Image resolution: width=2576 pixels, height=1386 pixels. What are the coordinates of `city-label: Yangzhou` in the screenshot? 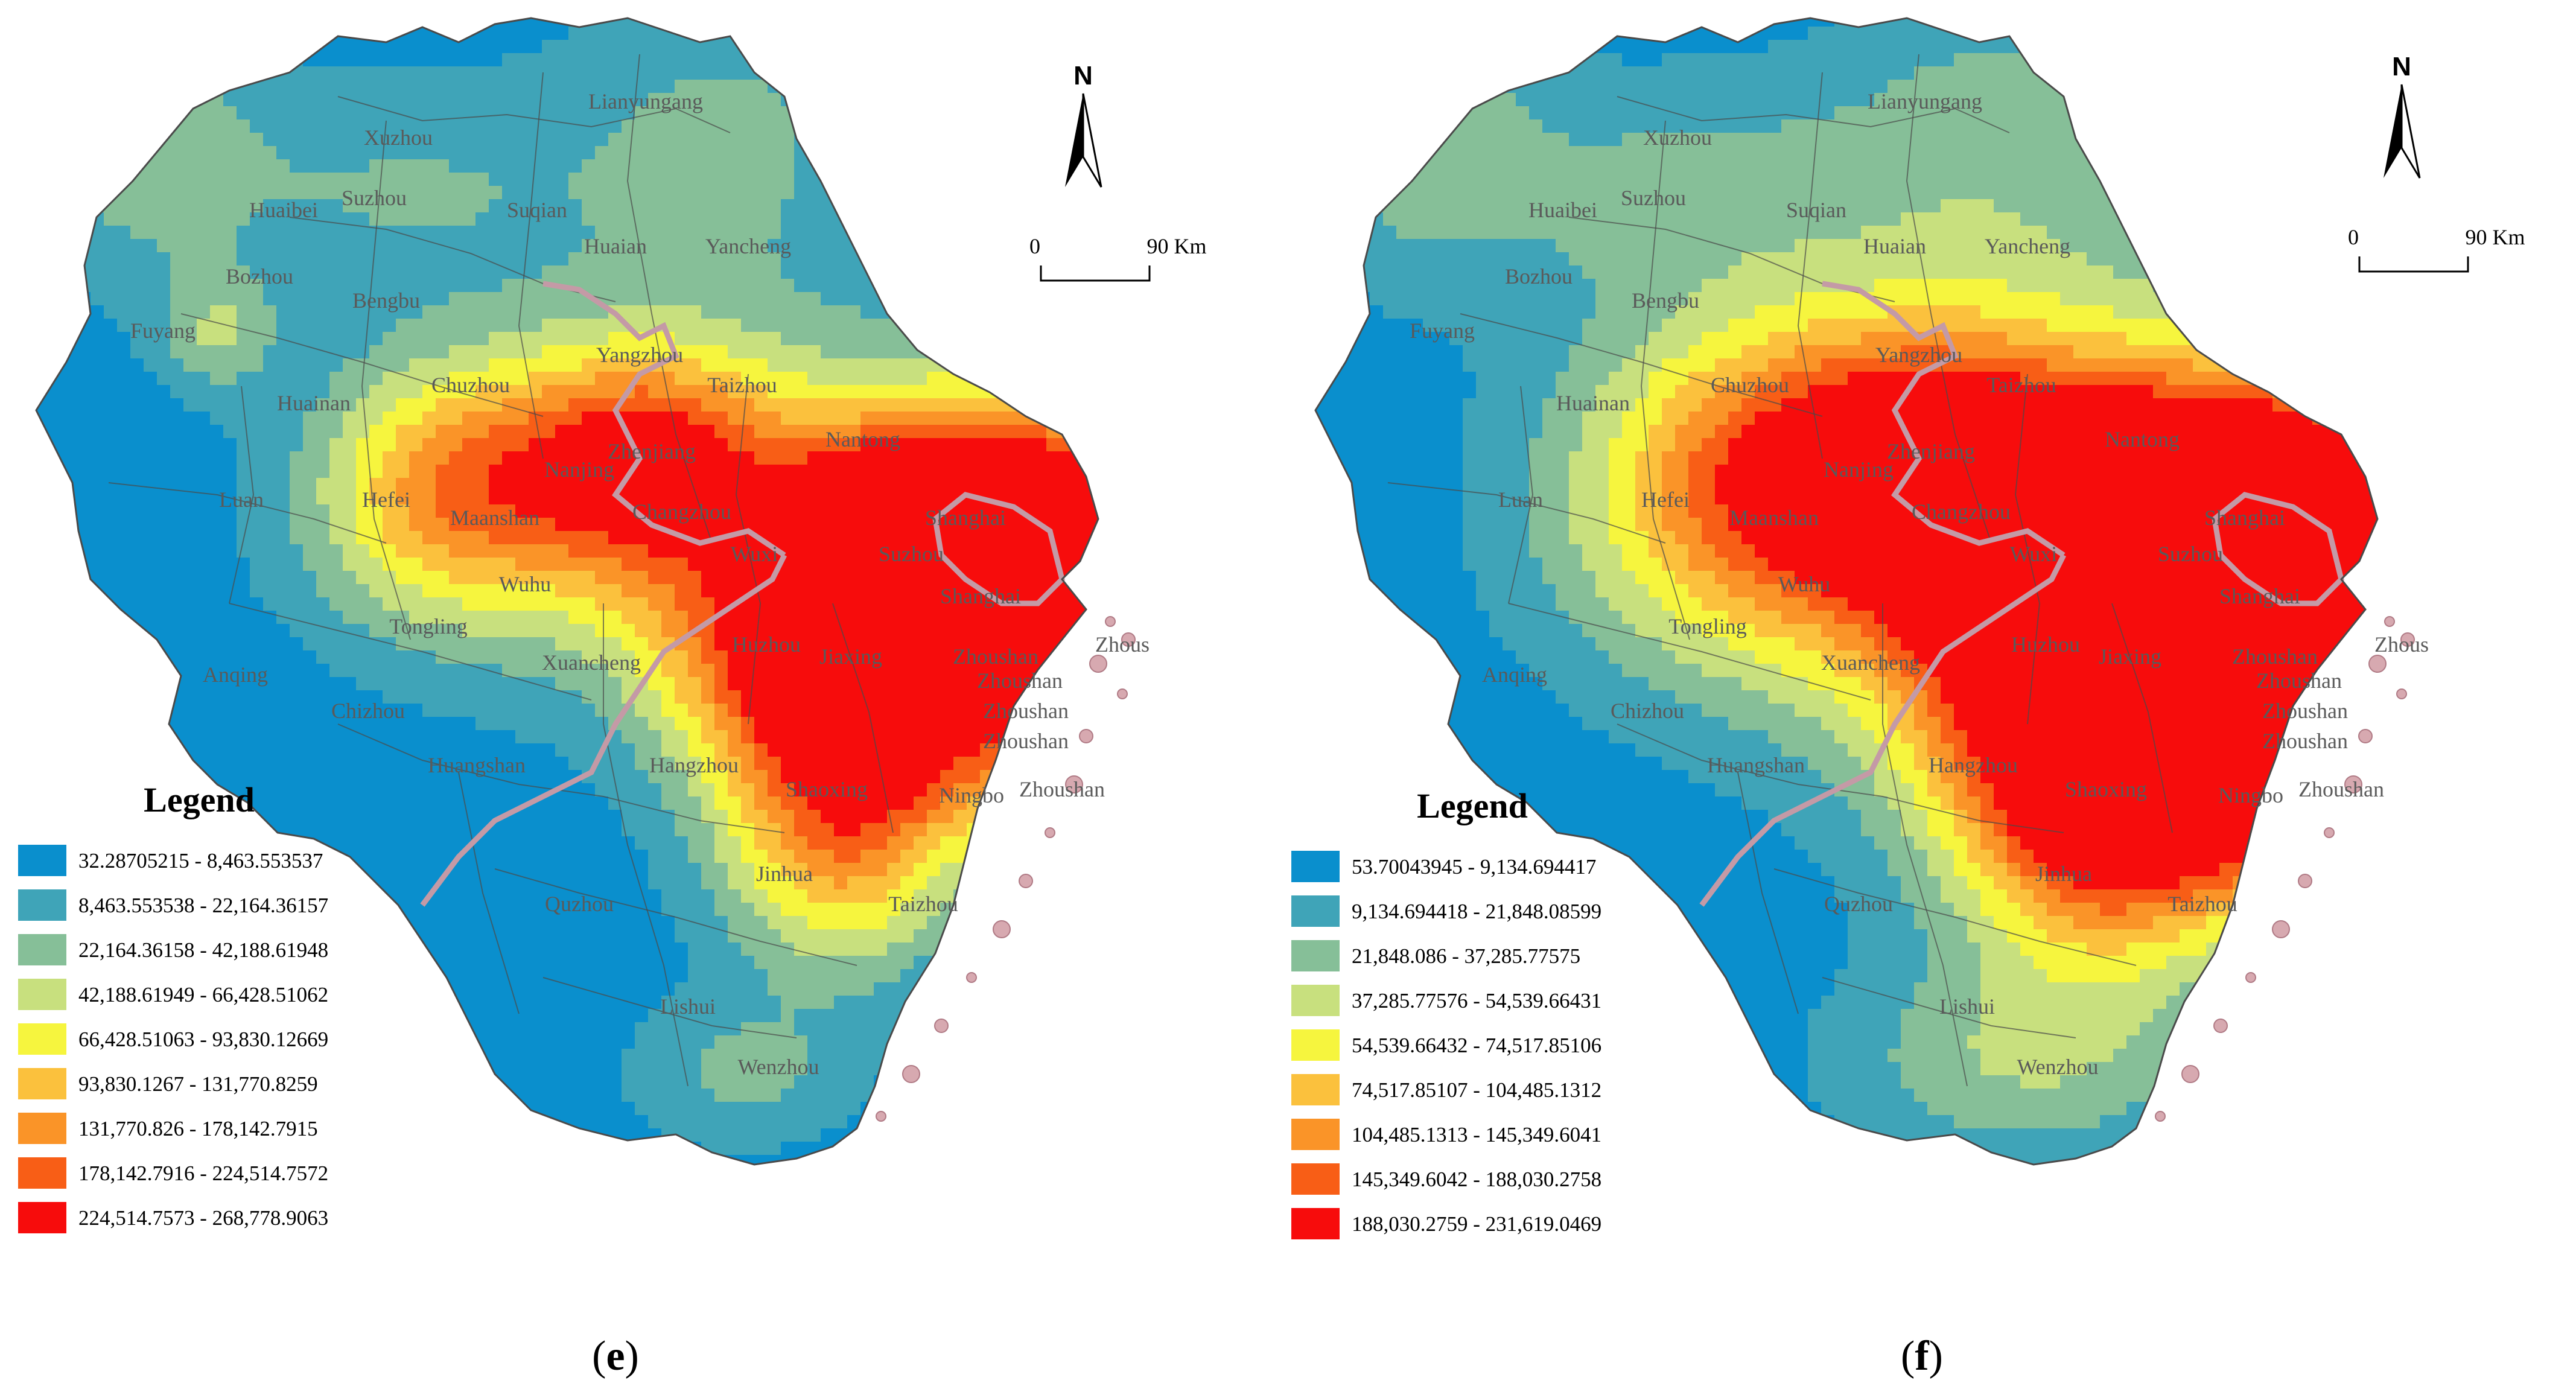 It's located at (640, 355).